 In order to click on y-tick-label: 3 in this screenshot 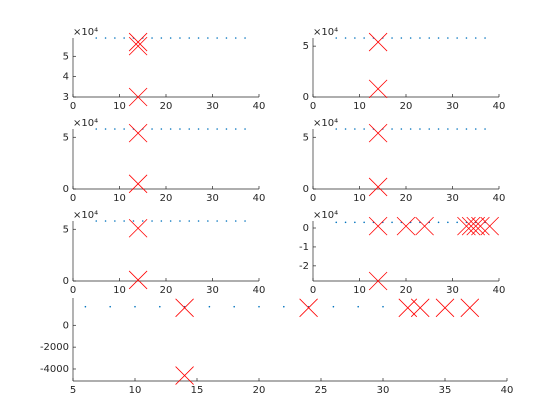, I will do `click(66, 97)`.